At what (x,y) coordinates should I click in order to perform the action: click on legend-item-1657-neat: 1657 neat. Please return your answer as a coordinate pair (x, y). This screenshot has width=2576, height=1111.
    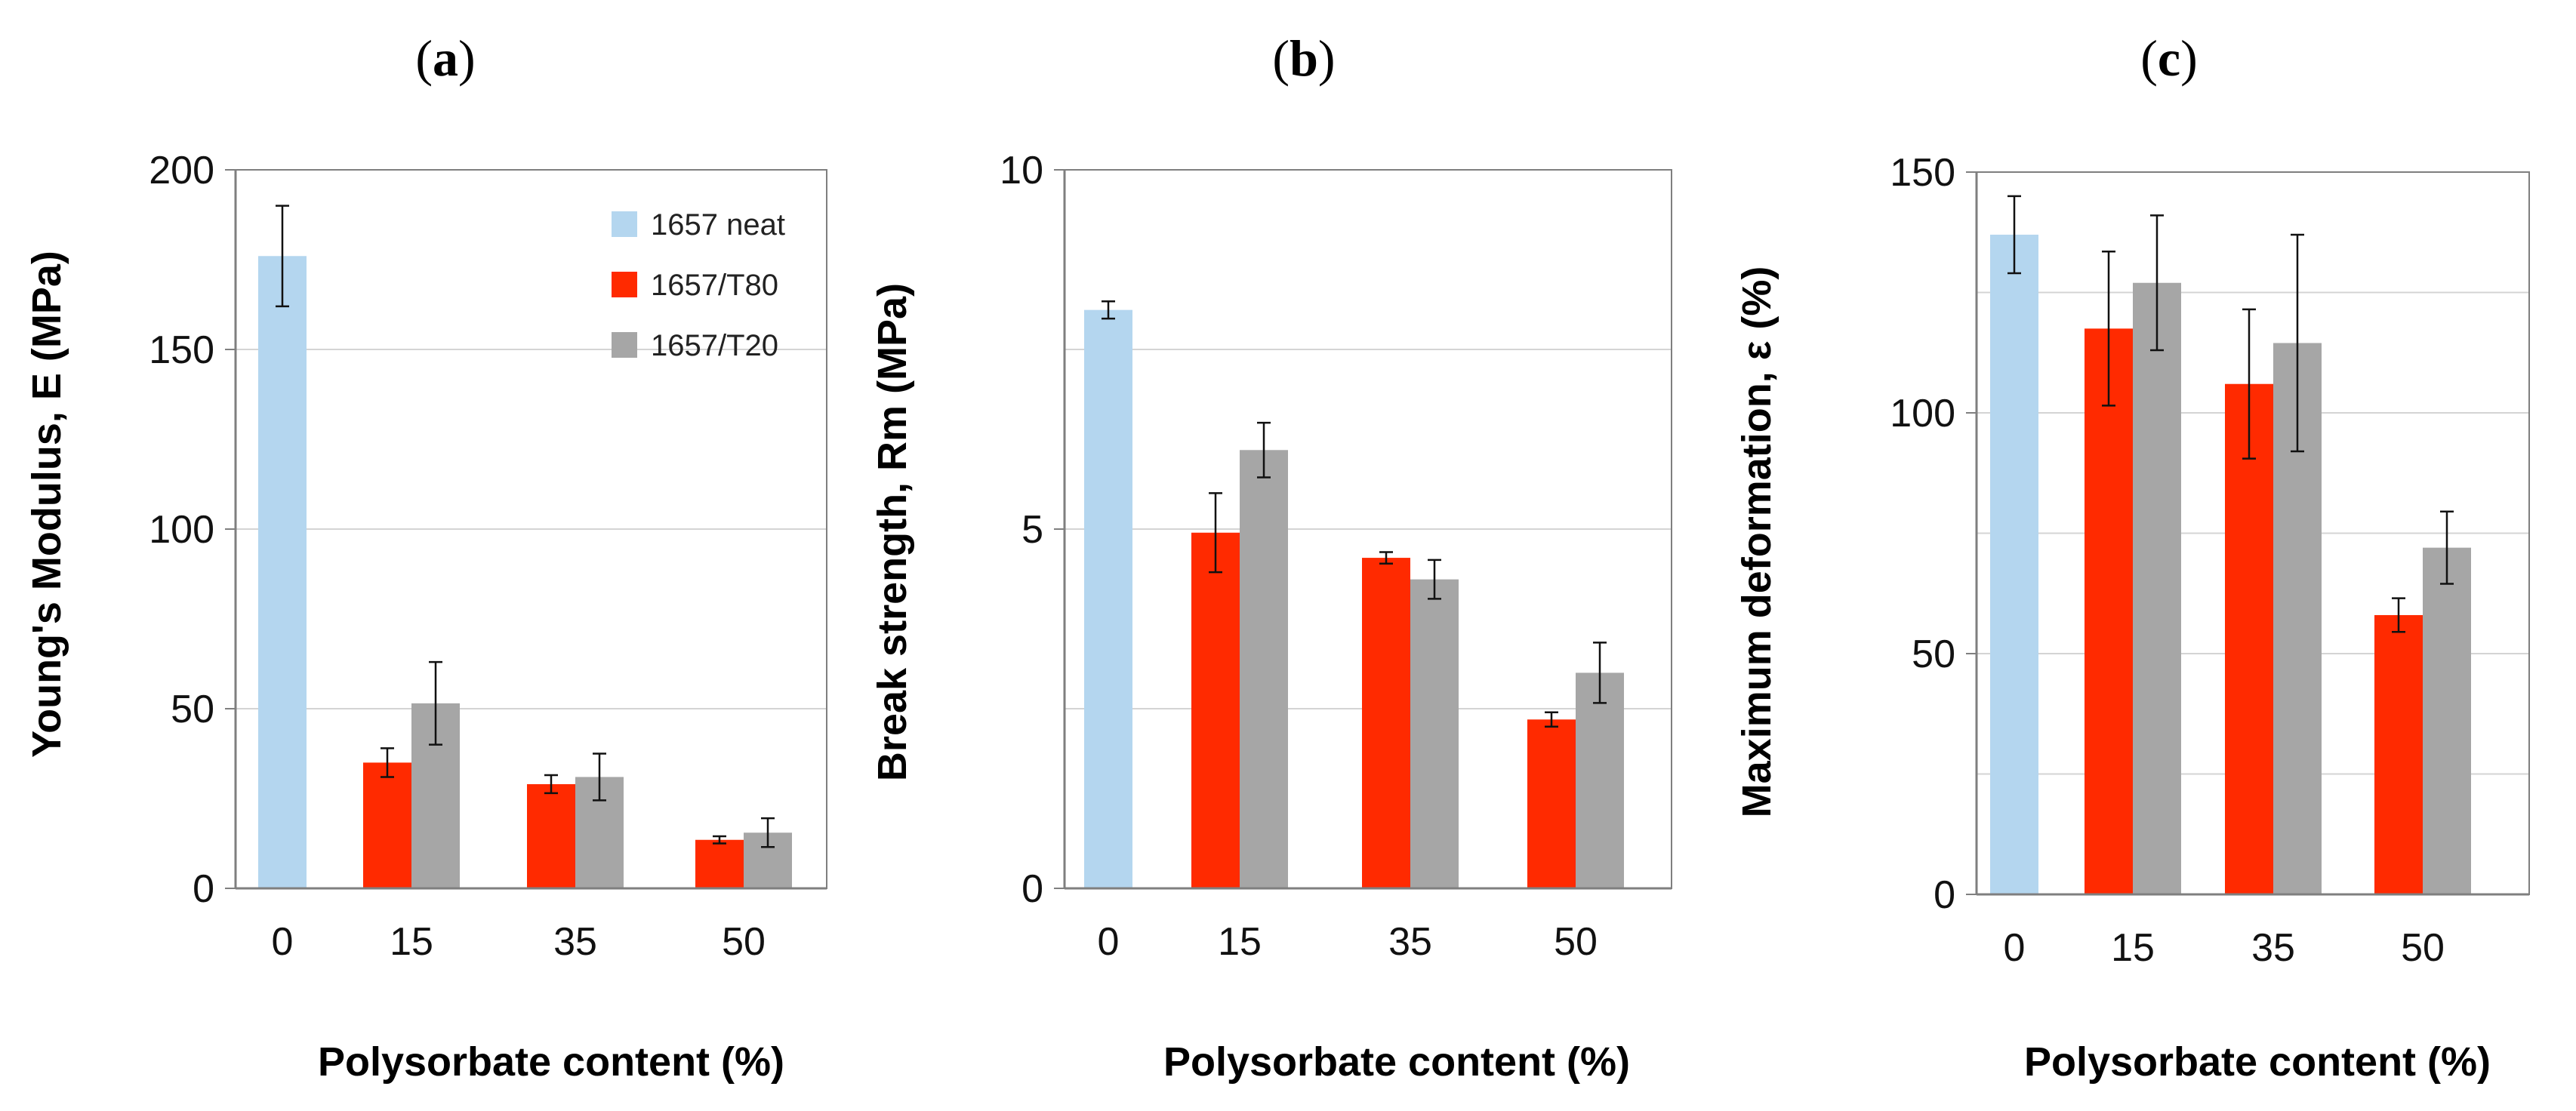
    Looking at the image, I should click on (698, 225).